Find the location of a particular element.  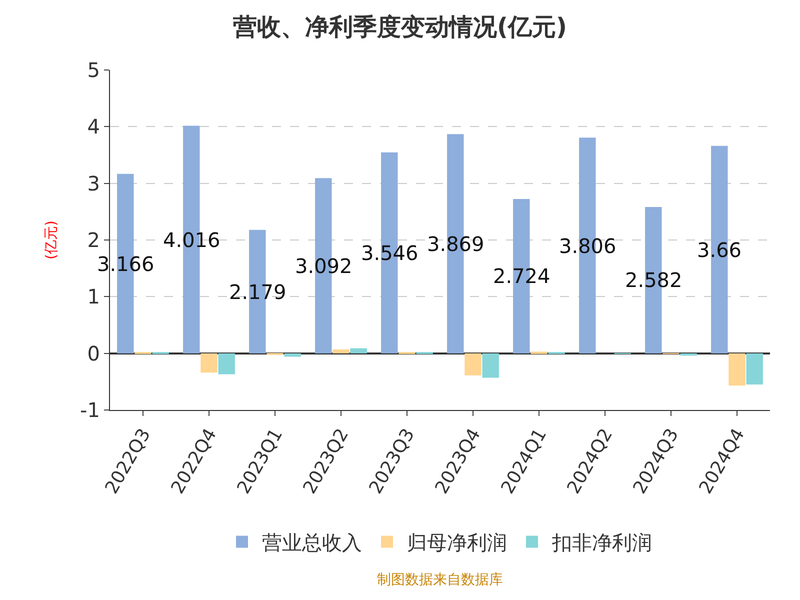

y-tick-label: 1 is located at coordinates (93, 296).